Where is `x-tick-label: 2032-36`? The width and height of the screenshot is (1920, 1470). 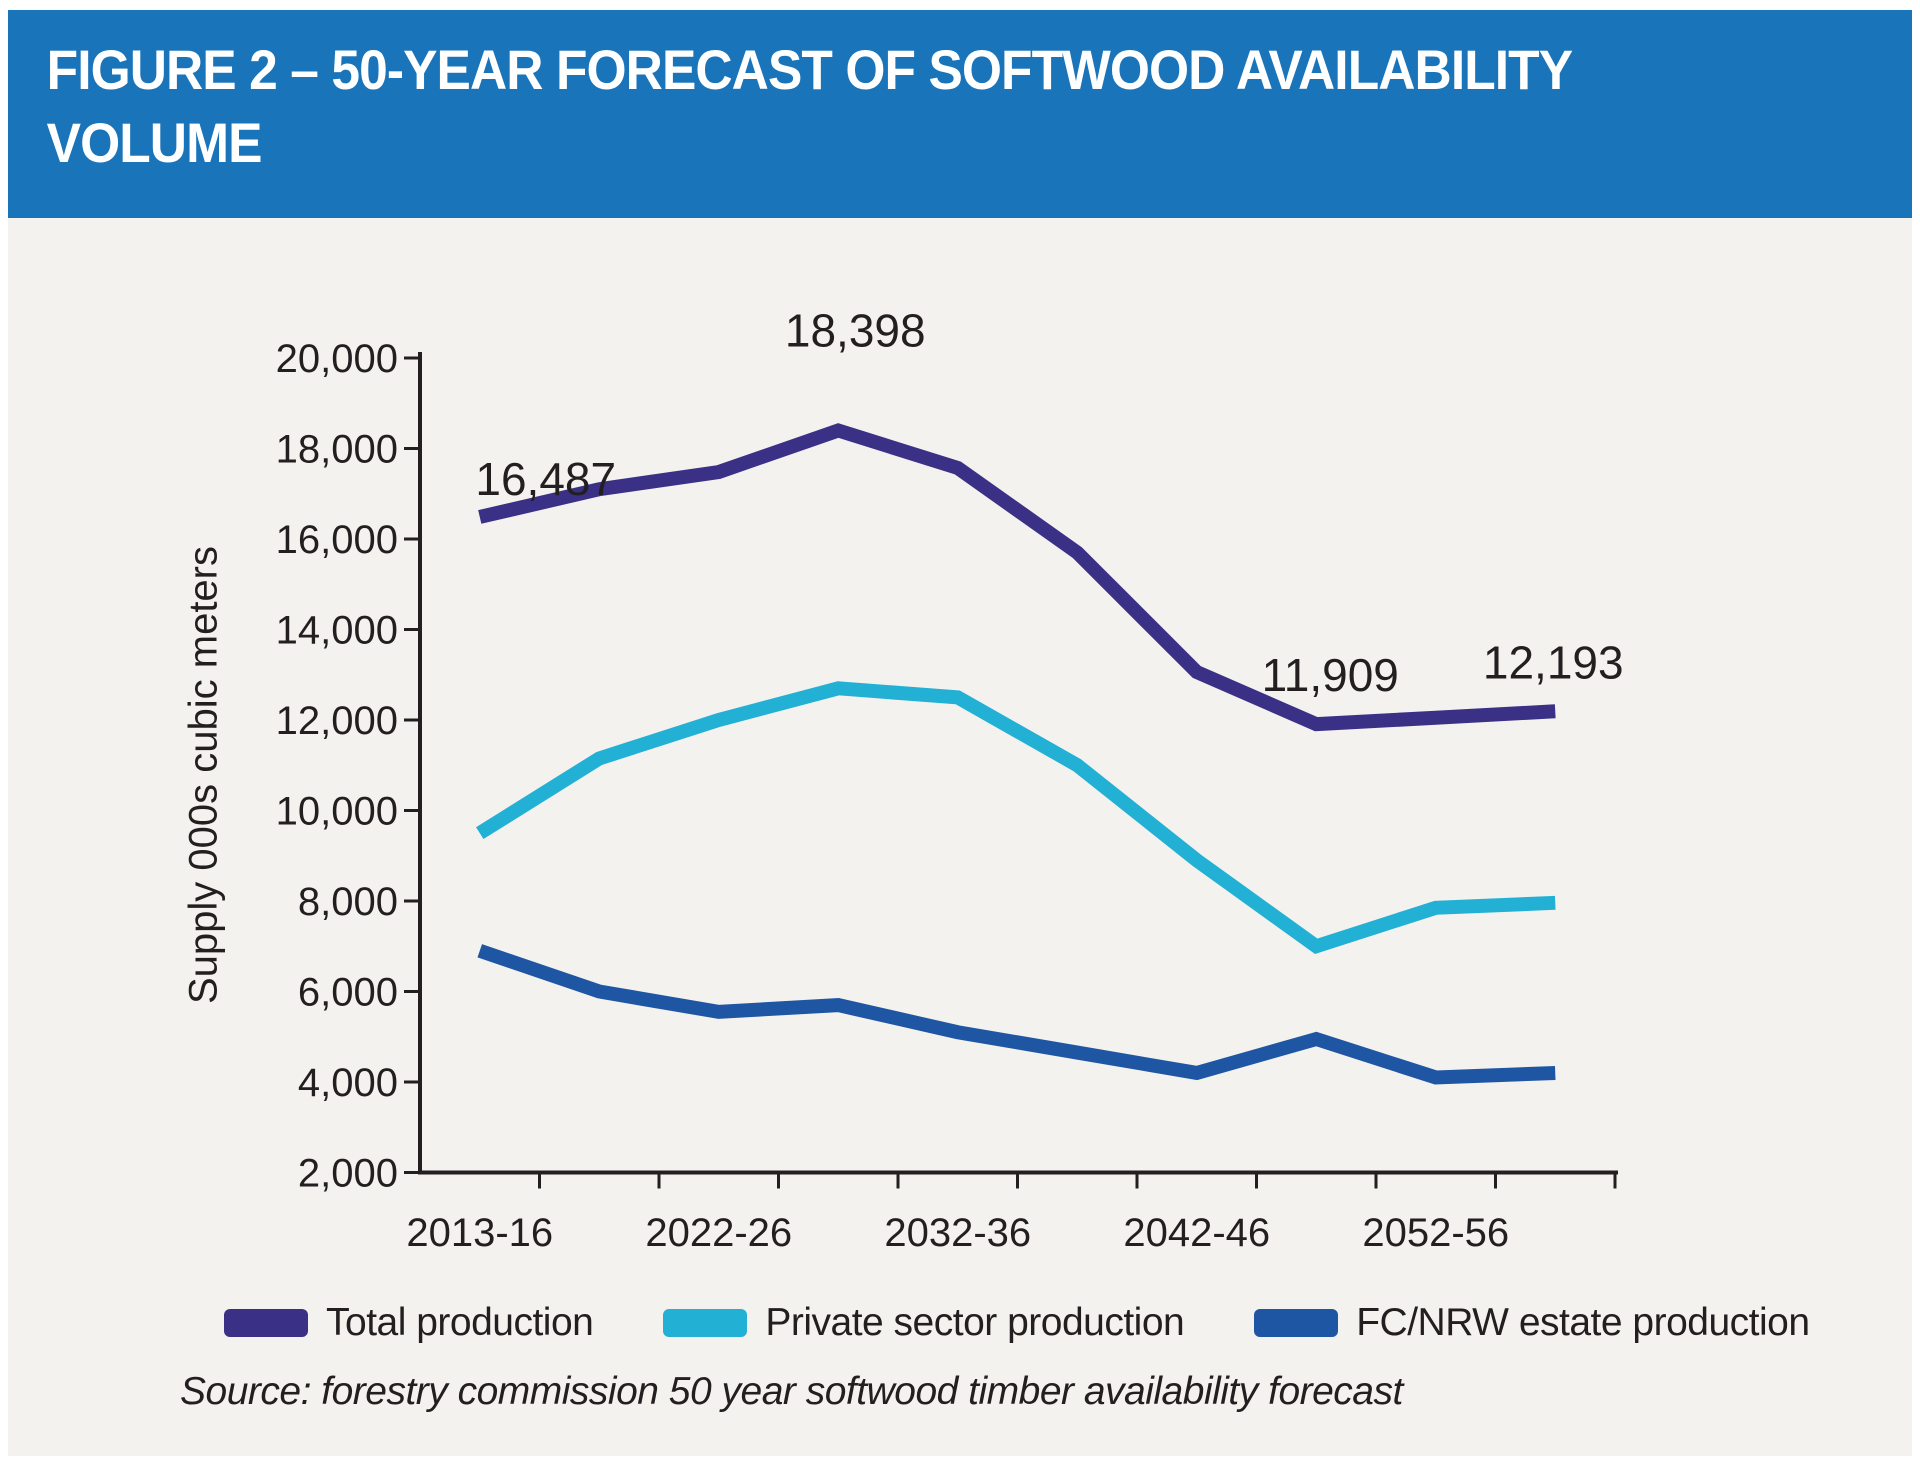
x-tick-label: 2032-36 is located at coordinates (957, 1233).